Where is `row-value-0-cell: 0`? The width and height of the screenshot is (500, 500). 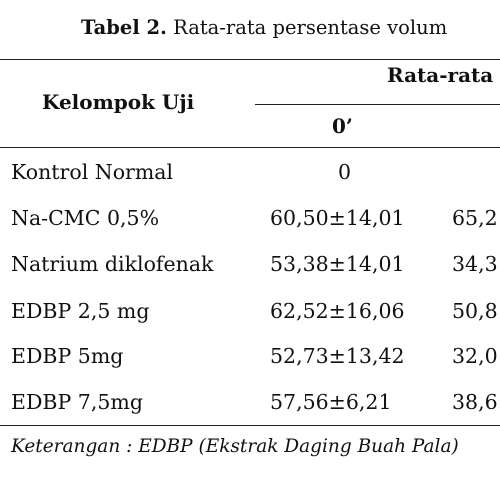 row-value-0-cell: 0 is located at coordinates (345, 172).